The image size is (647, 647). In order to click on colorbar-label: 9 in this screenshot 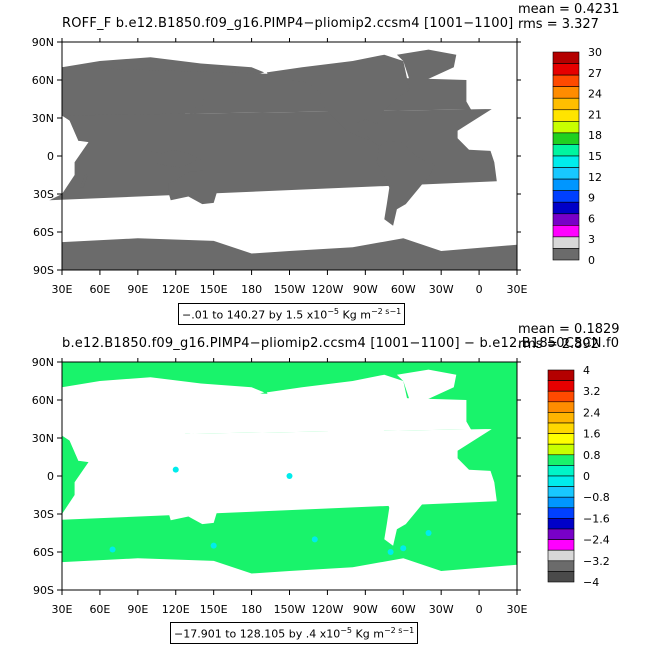, I will do `click(591, 198)`.